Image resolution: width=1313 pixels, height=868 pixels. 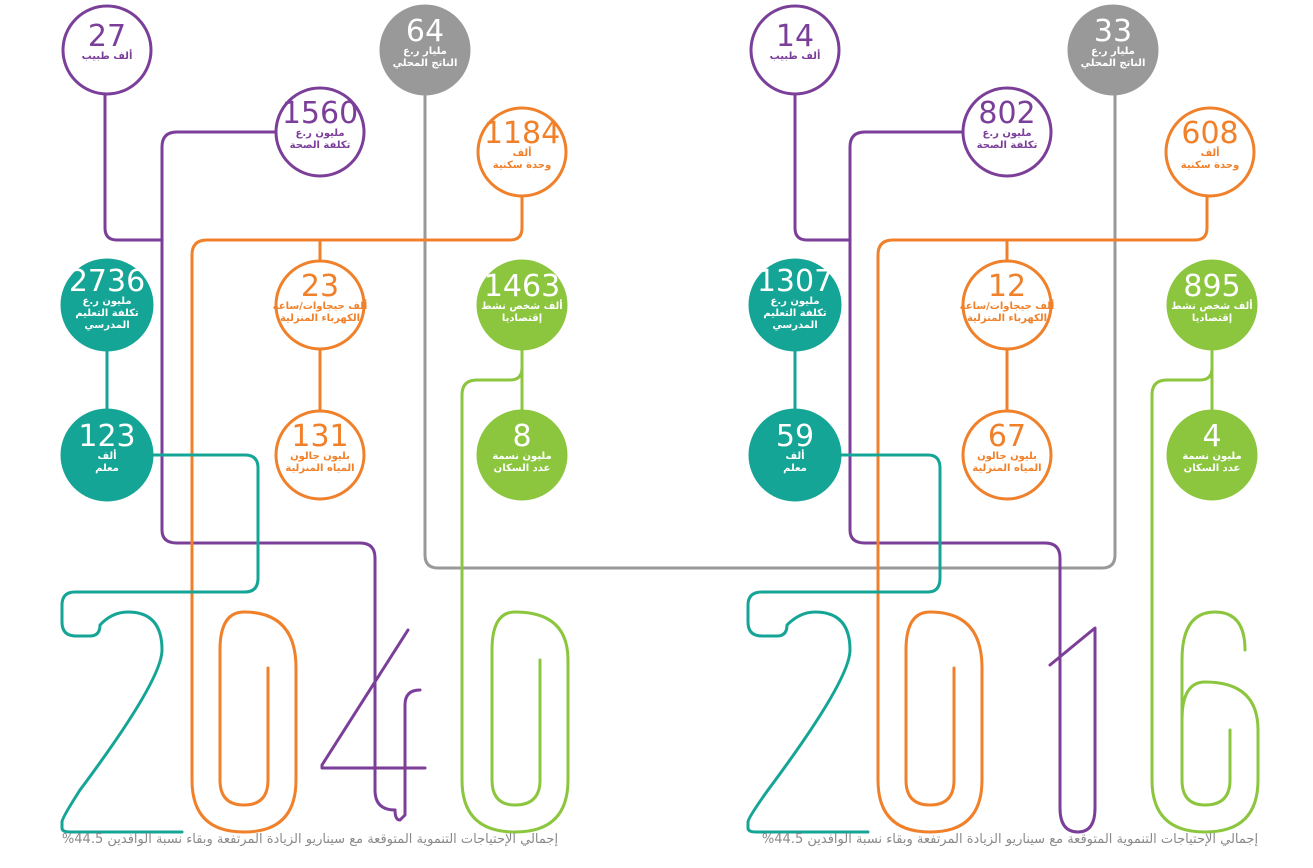 What do you see at coordinates (320, 113) in the screenshot?
I see `health-value: 1560` at bounding box center [320, 113].